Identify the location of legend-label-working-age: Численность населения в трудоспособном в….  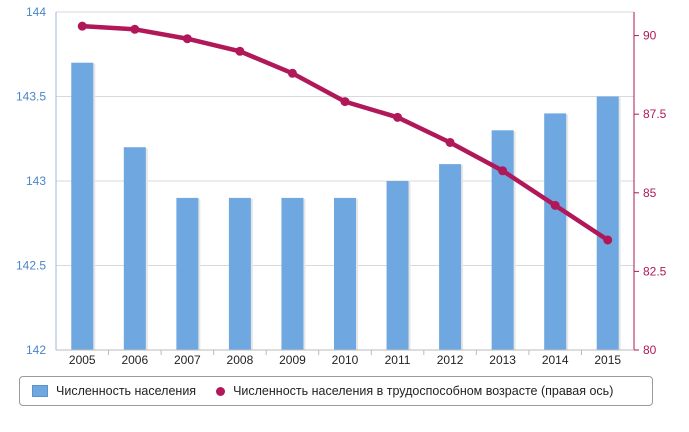
(423, 391).